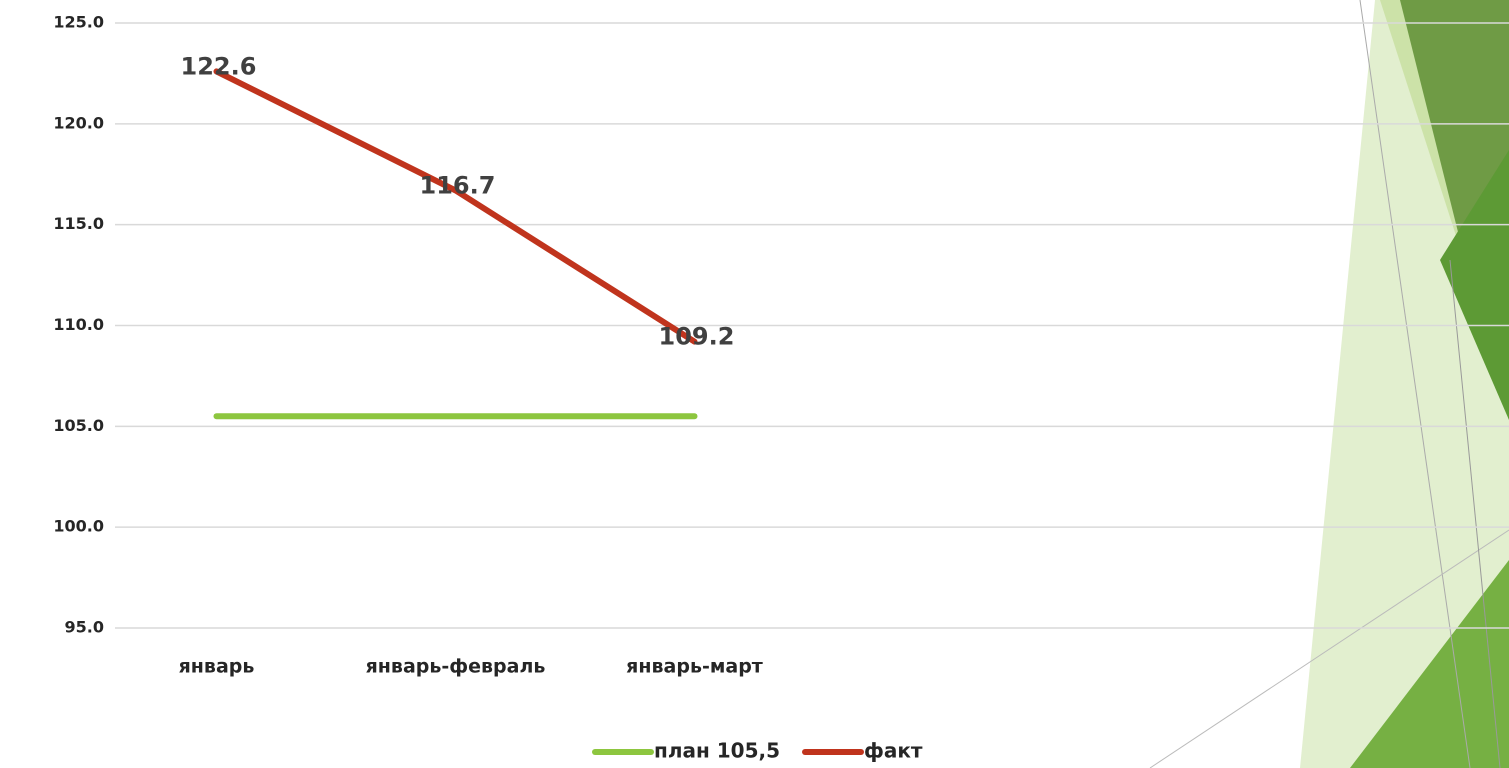 Image resolution: width=1509 pixels, height=768 pixels. Describe the element at coordinates (455, 206) in the screenshot. I see `series-line` at that location.